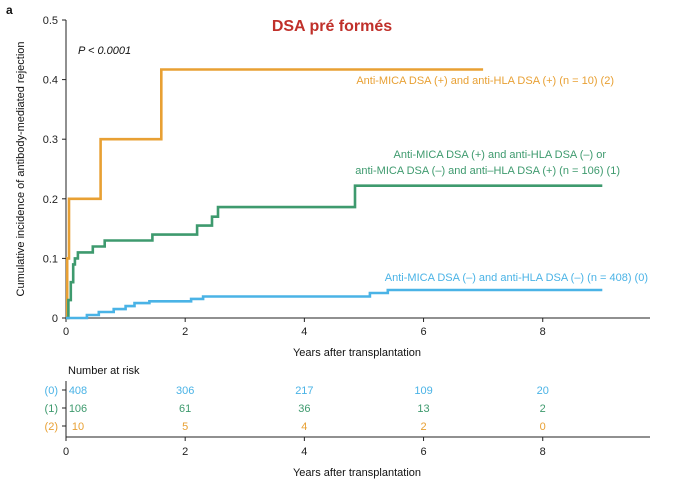 This screenshot has height=493, width=674. What do you see at coordinates (334, 304) in the screenshot?
I see `series-line-both-negative` at bounding box center [334, 304].